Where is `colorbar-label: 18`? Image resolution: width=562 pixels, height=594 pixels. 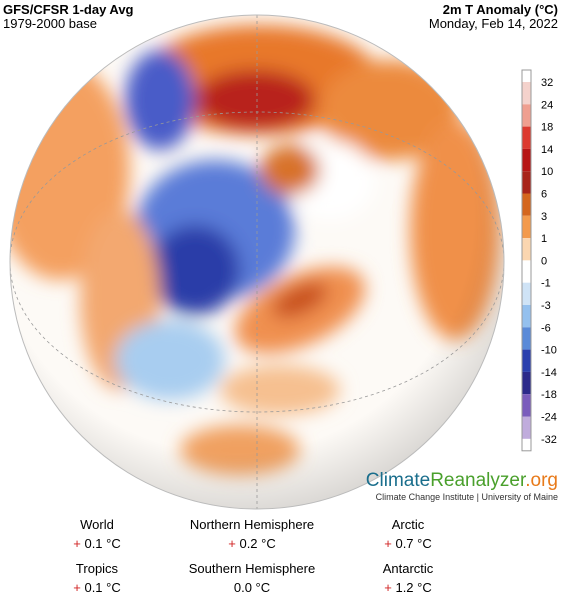 colorbar-label: 18 is located at coordinates (547, 128).